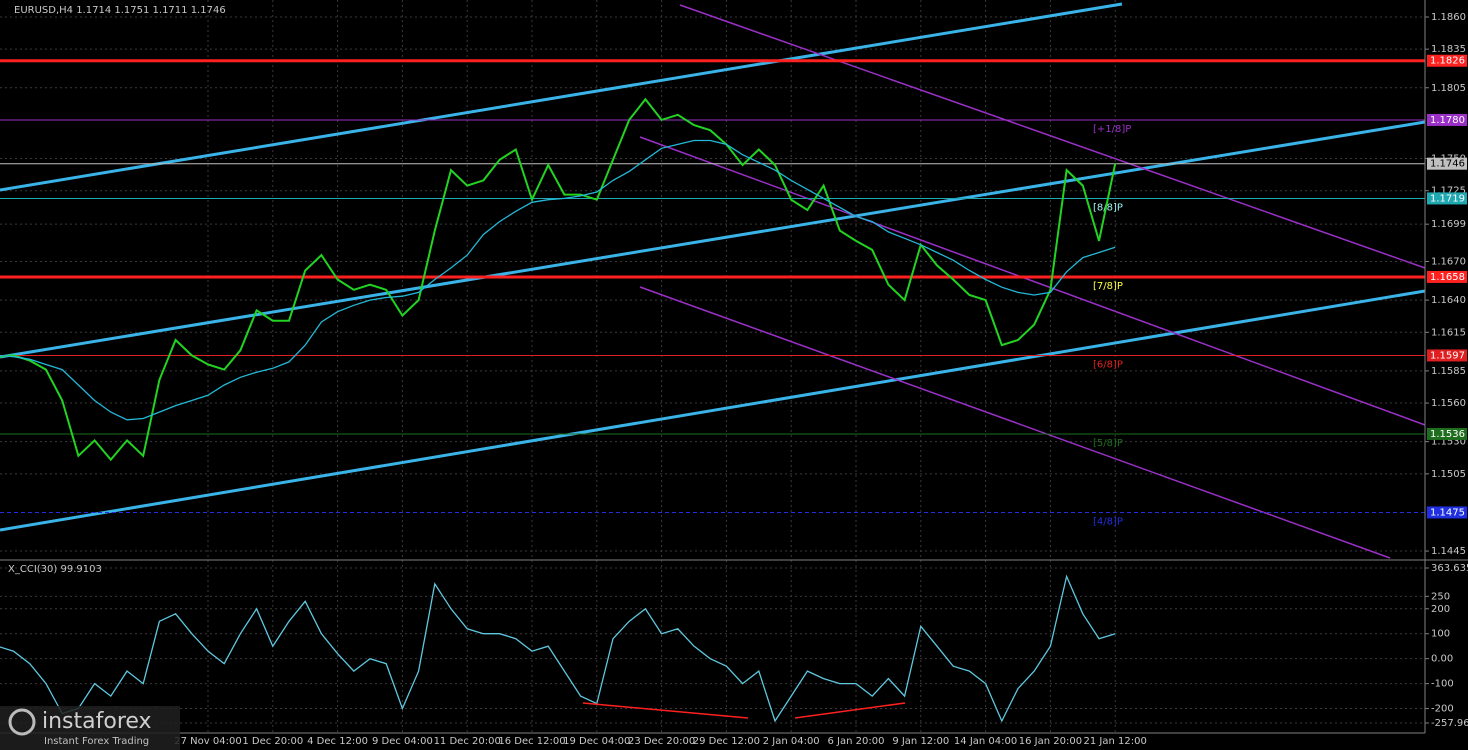 Image resolution: width=1468 pixels, height=750 pixels. Describe the element at coordinates (1448, 474) in the screenshot. I see `y-tick-label: 1.1505` at that location.